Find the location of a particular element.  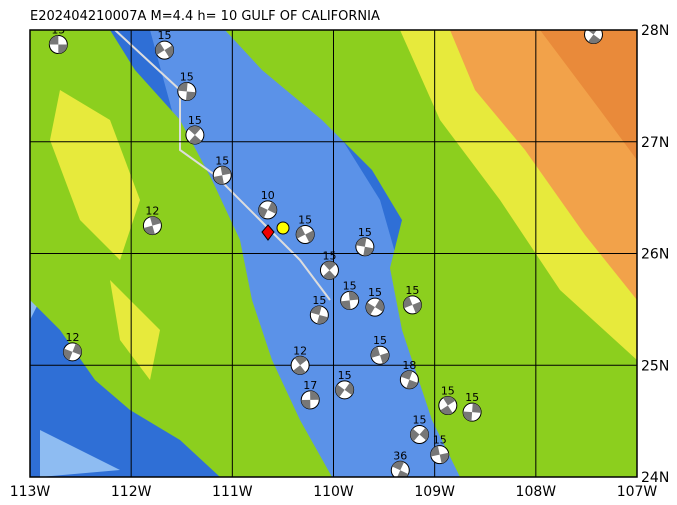

depth-label: 18 is located at coordinates (409, 365).